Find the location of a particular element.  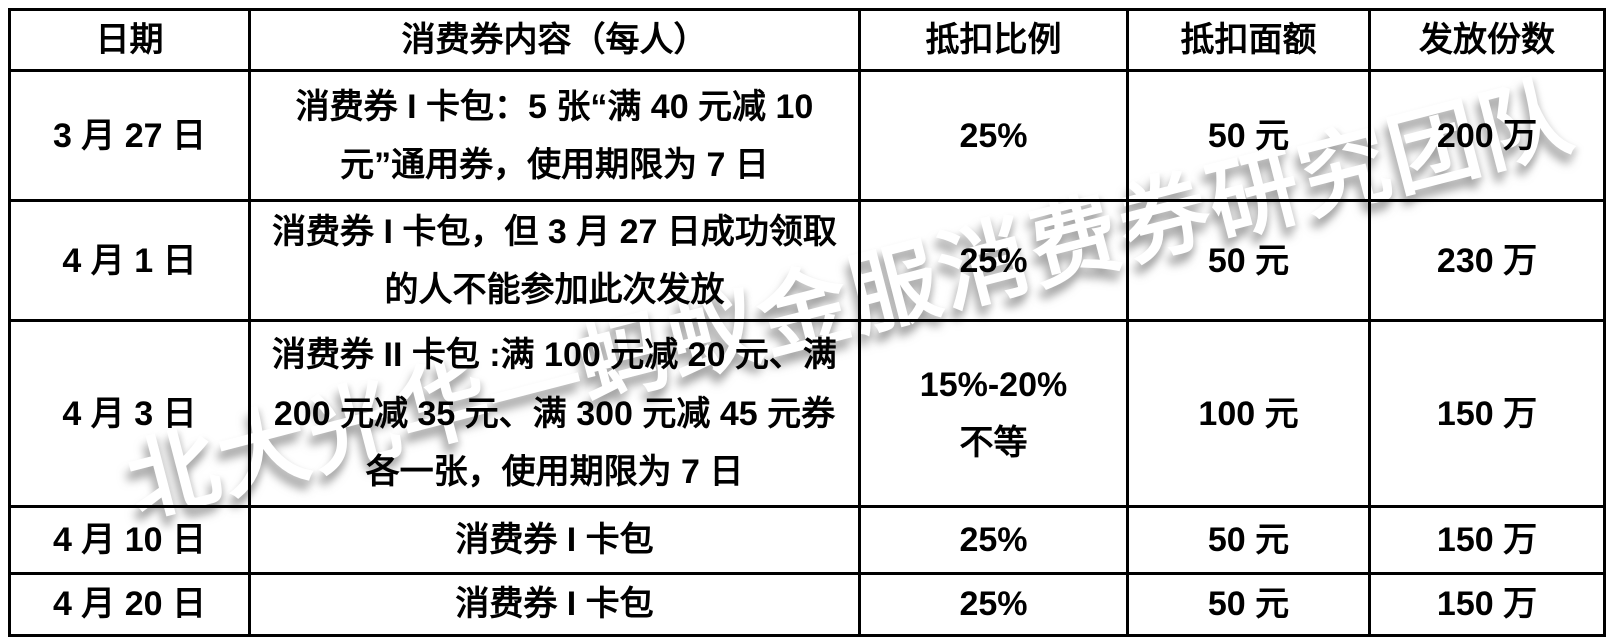

header-cell-ratio: 抵扣比例 is located at coordinates (993, 40).